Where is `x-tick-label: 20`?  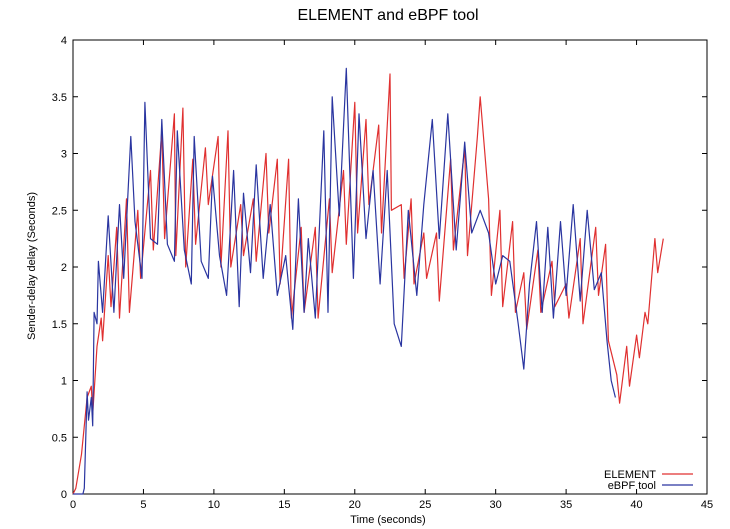 x-tick-label: 20 is located at coordinates (355, 505).